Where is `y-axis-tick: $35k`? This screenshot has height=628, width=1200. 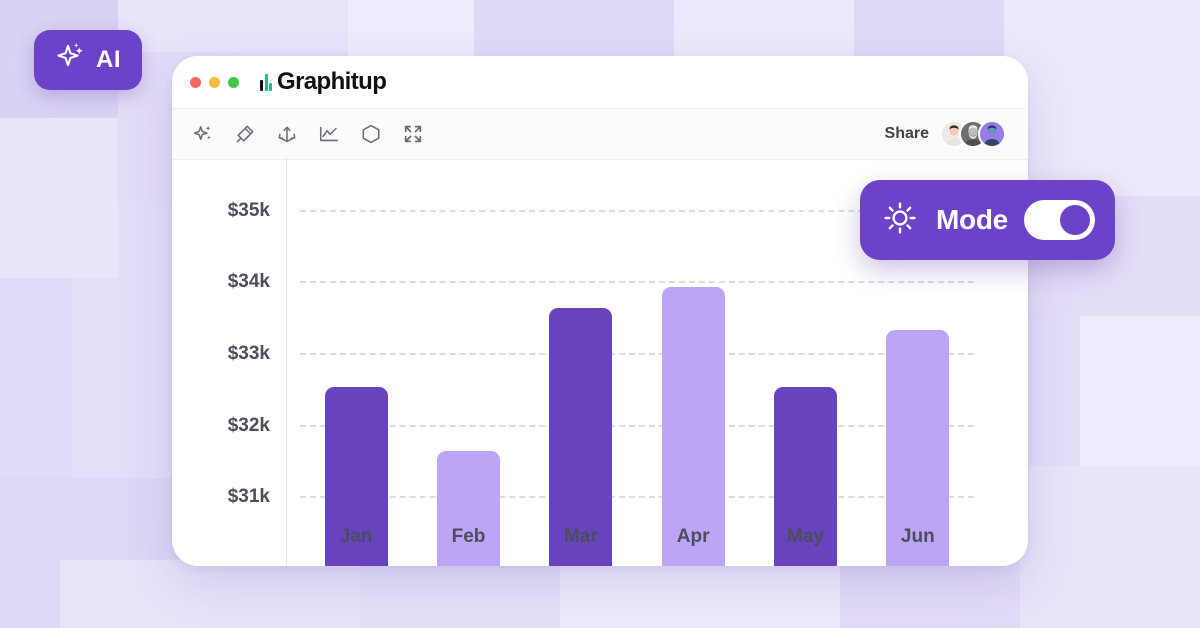 y-axis-tick: $35k is located at coordinates (248, 210).